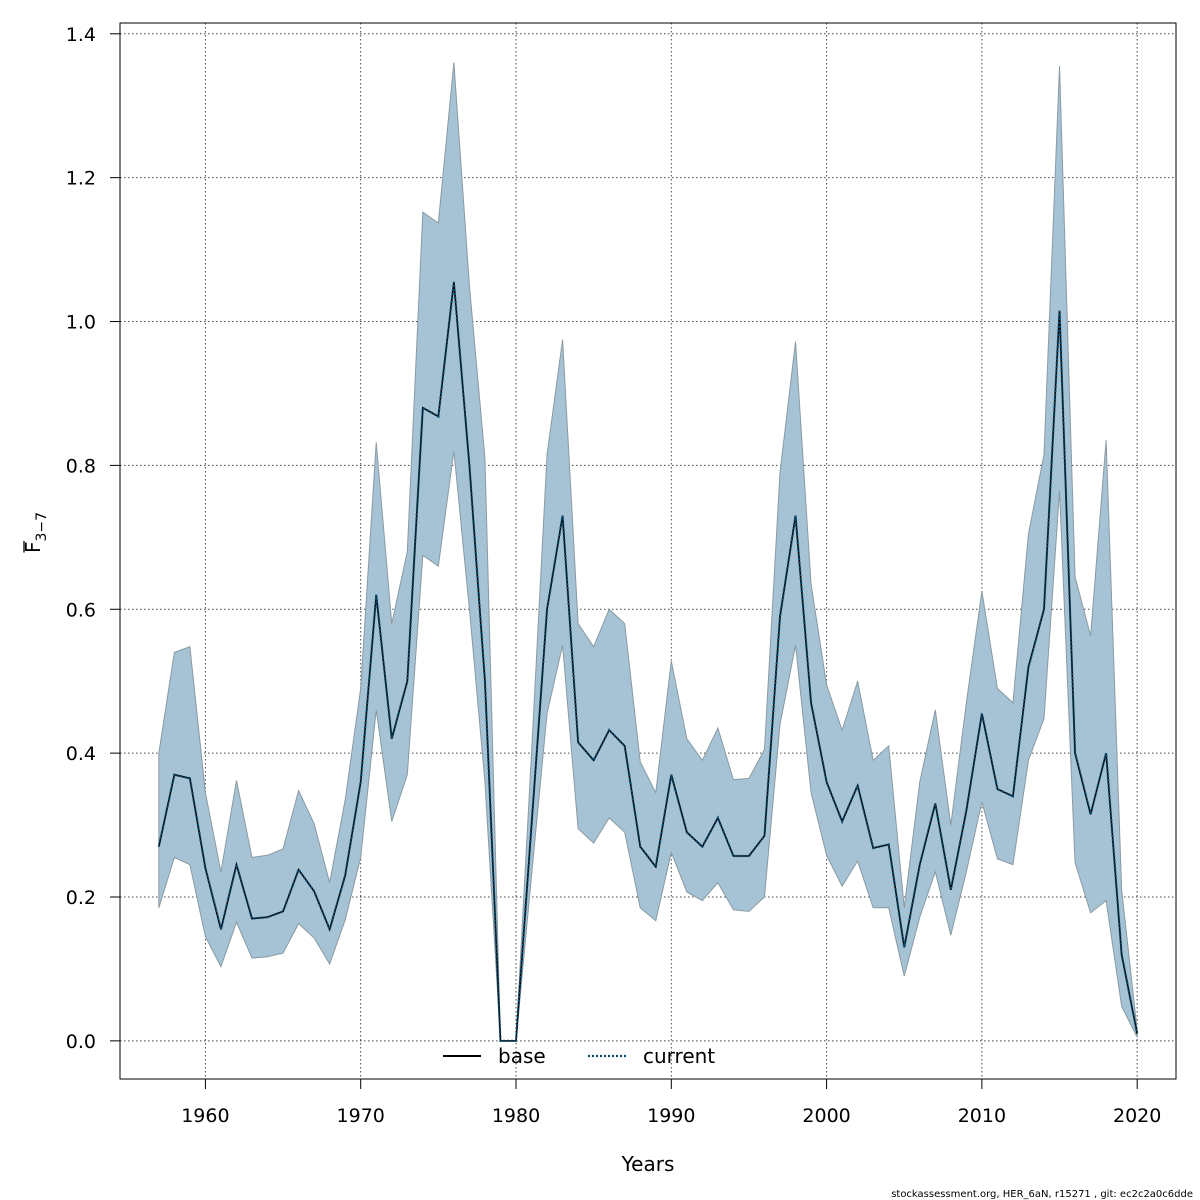 This screenshot has width=1200, height=1200. I want to click on y-tick-label-3: 0.6, so click(81, 610).